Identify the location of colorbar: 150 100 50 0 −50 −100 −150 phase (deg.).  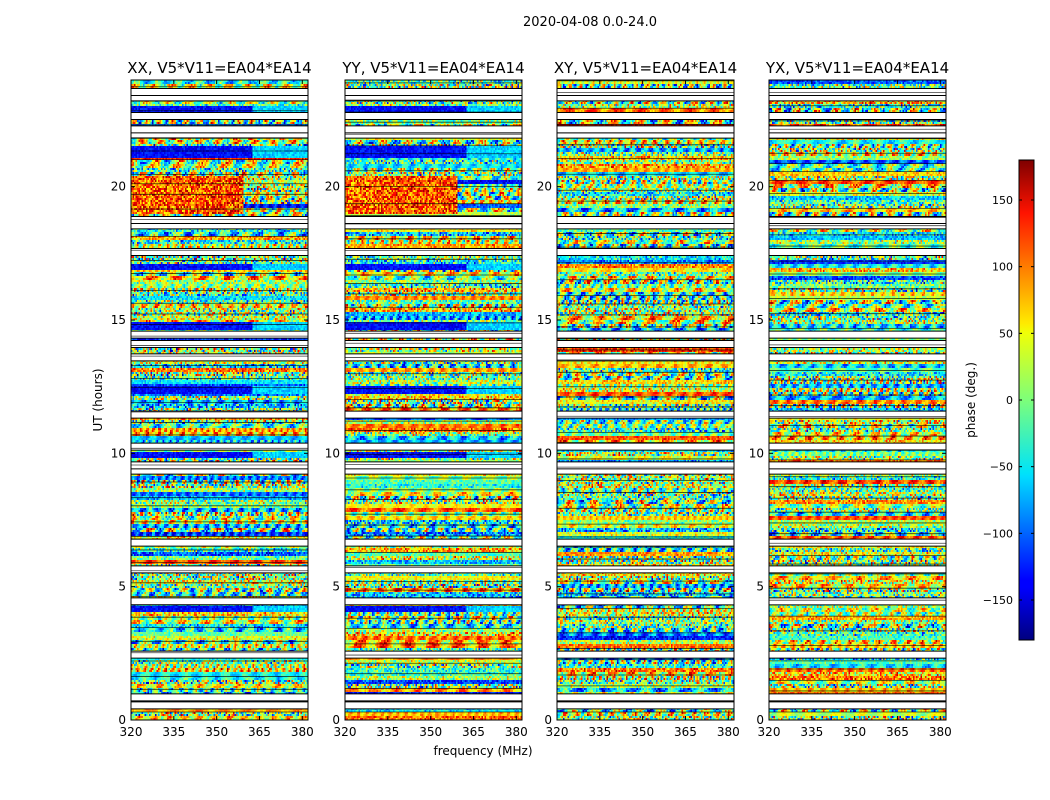
(999, 400).